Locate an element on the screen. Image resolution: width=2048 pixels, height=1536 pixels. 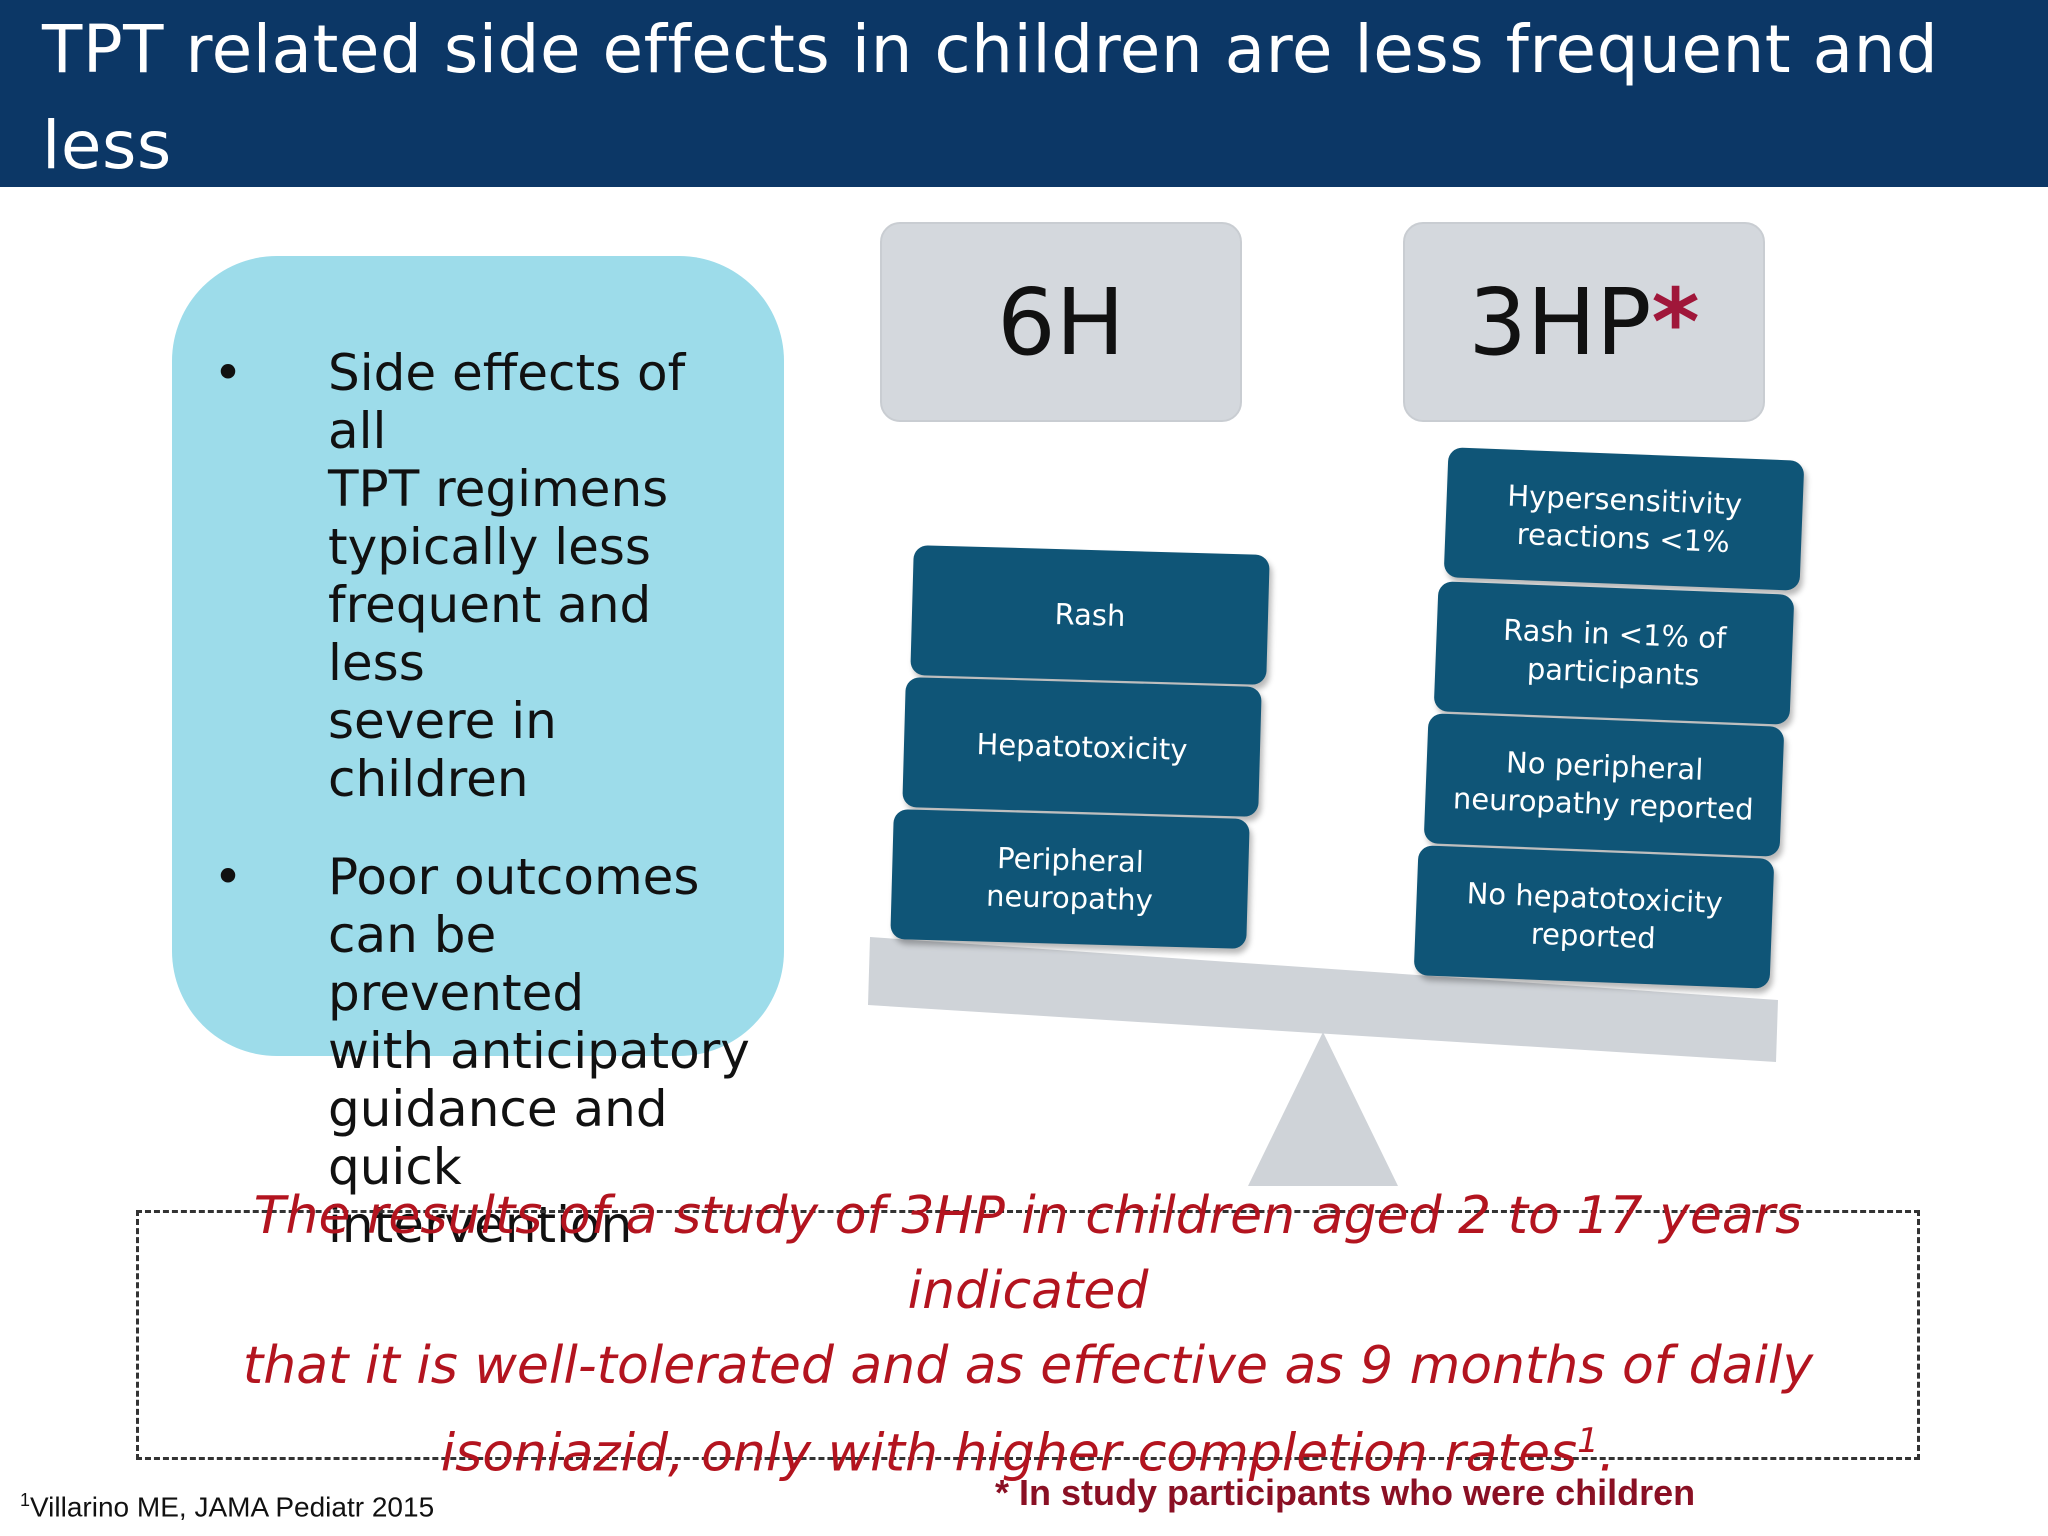
regimen-label-6h-text: 6H is located at coordinates (1061, 322).